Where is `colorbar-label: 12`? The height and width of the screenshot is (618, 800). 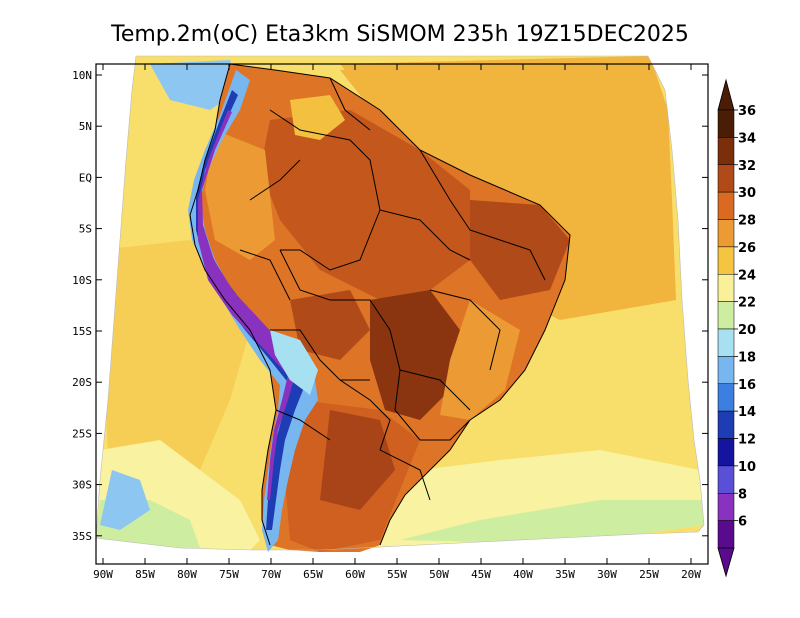
colorbar-label: 12 is located at coordinates (747, 440).